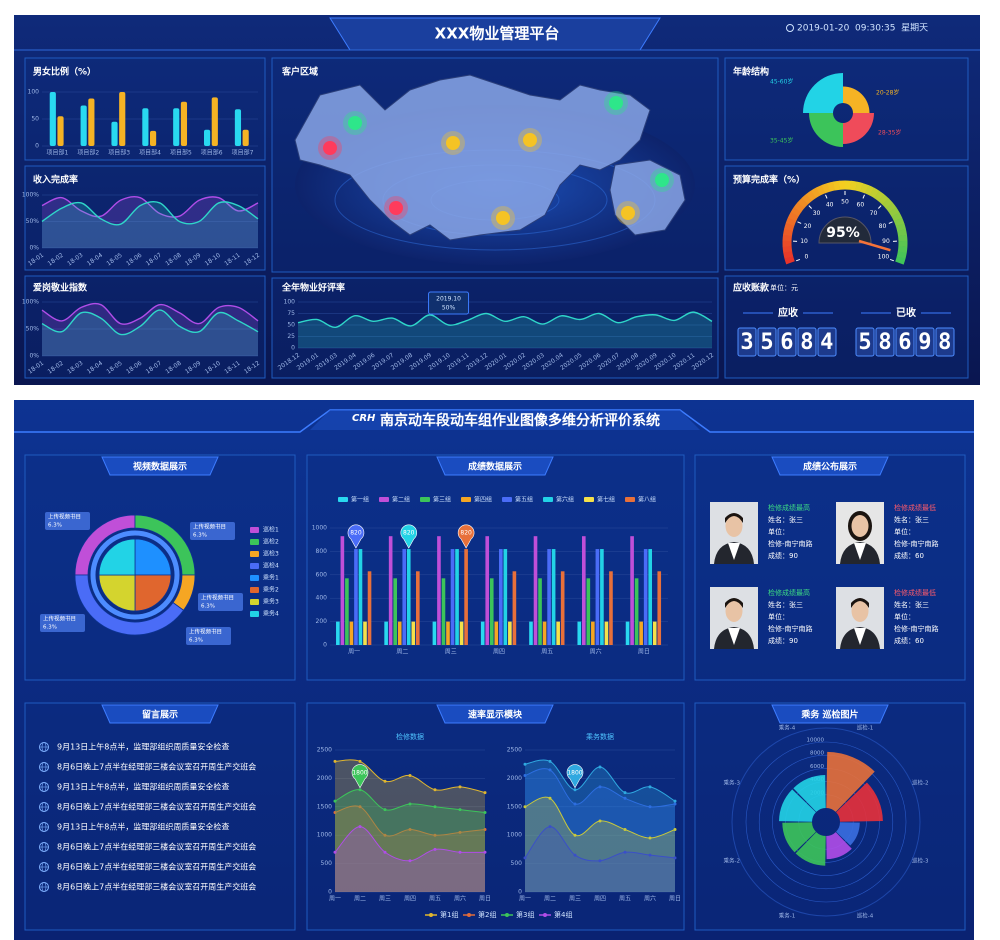  I want to click on legend-label: 巡检4, so click(271, 566).